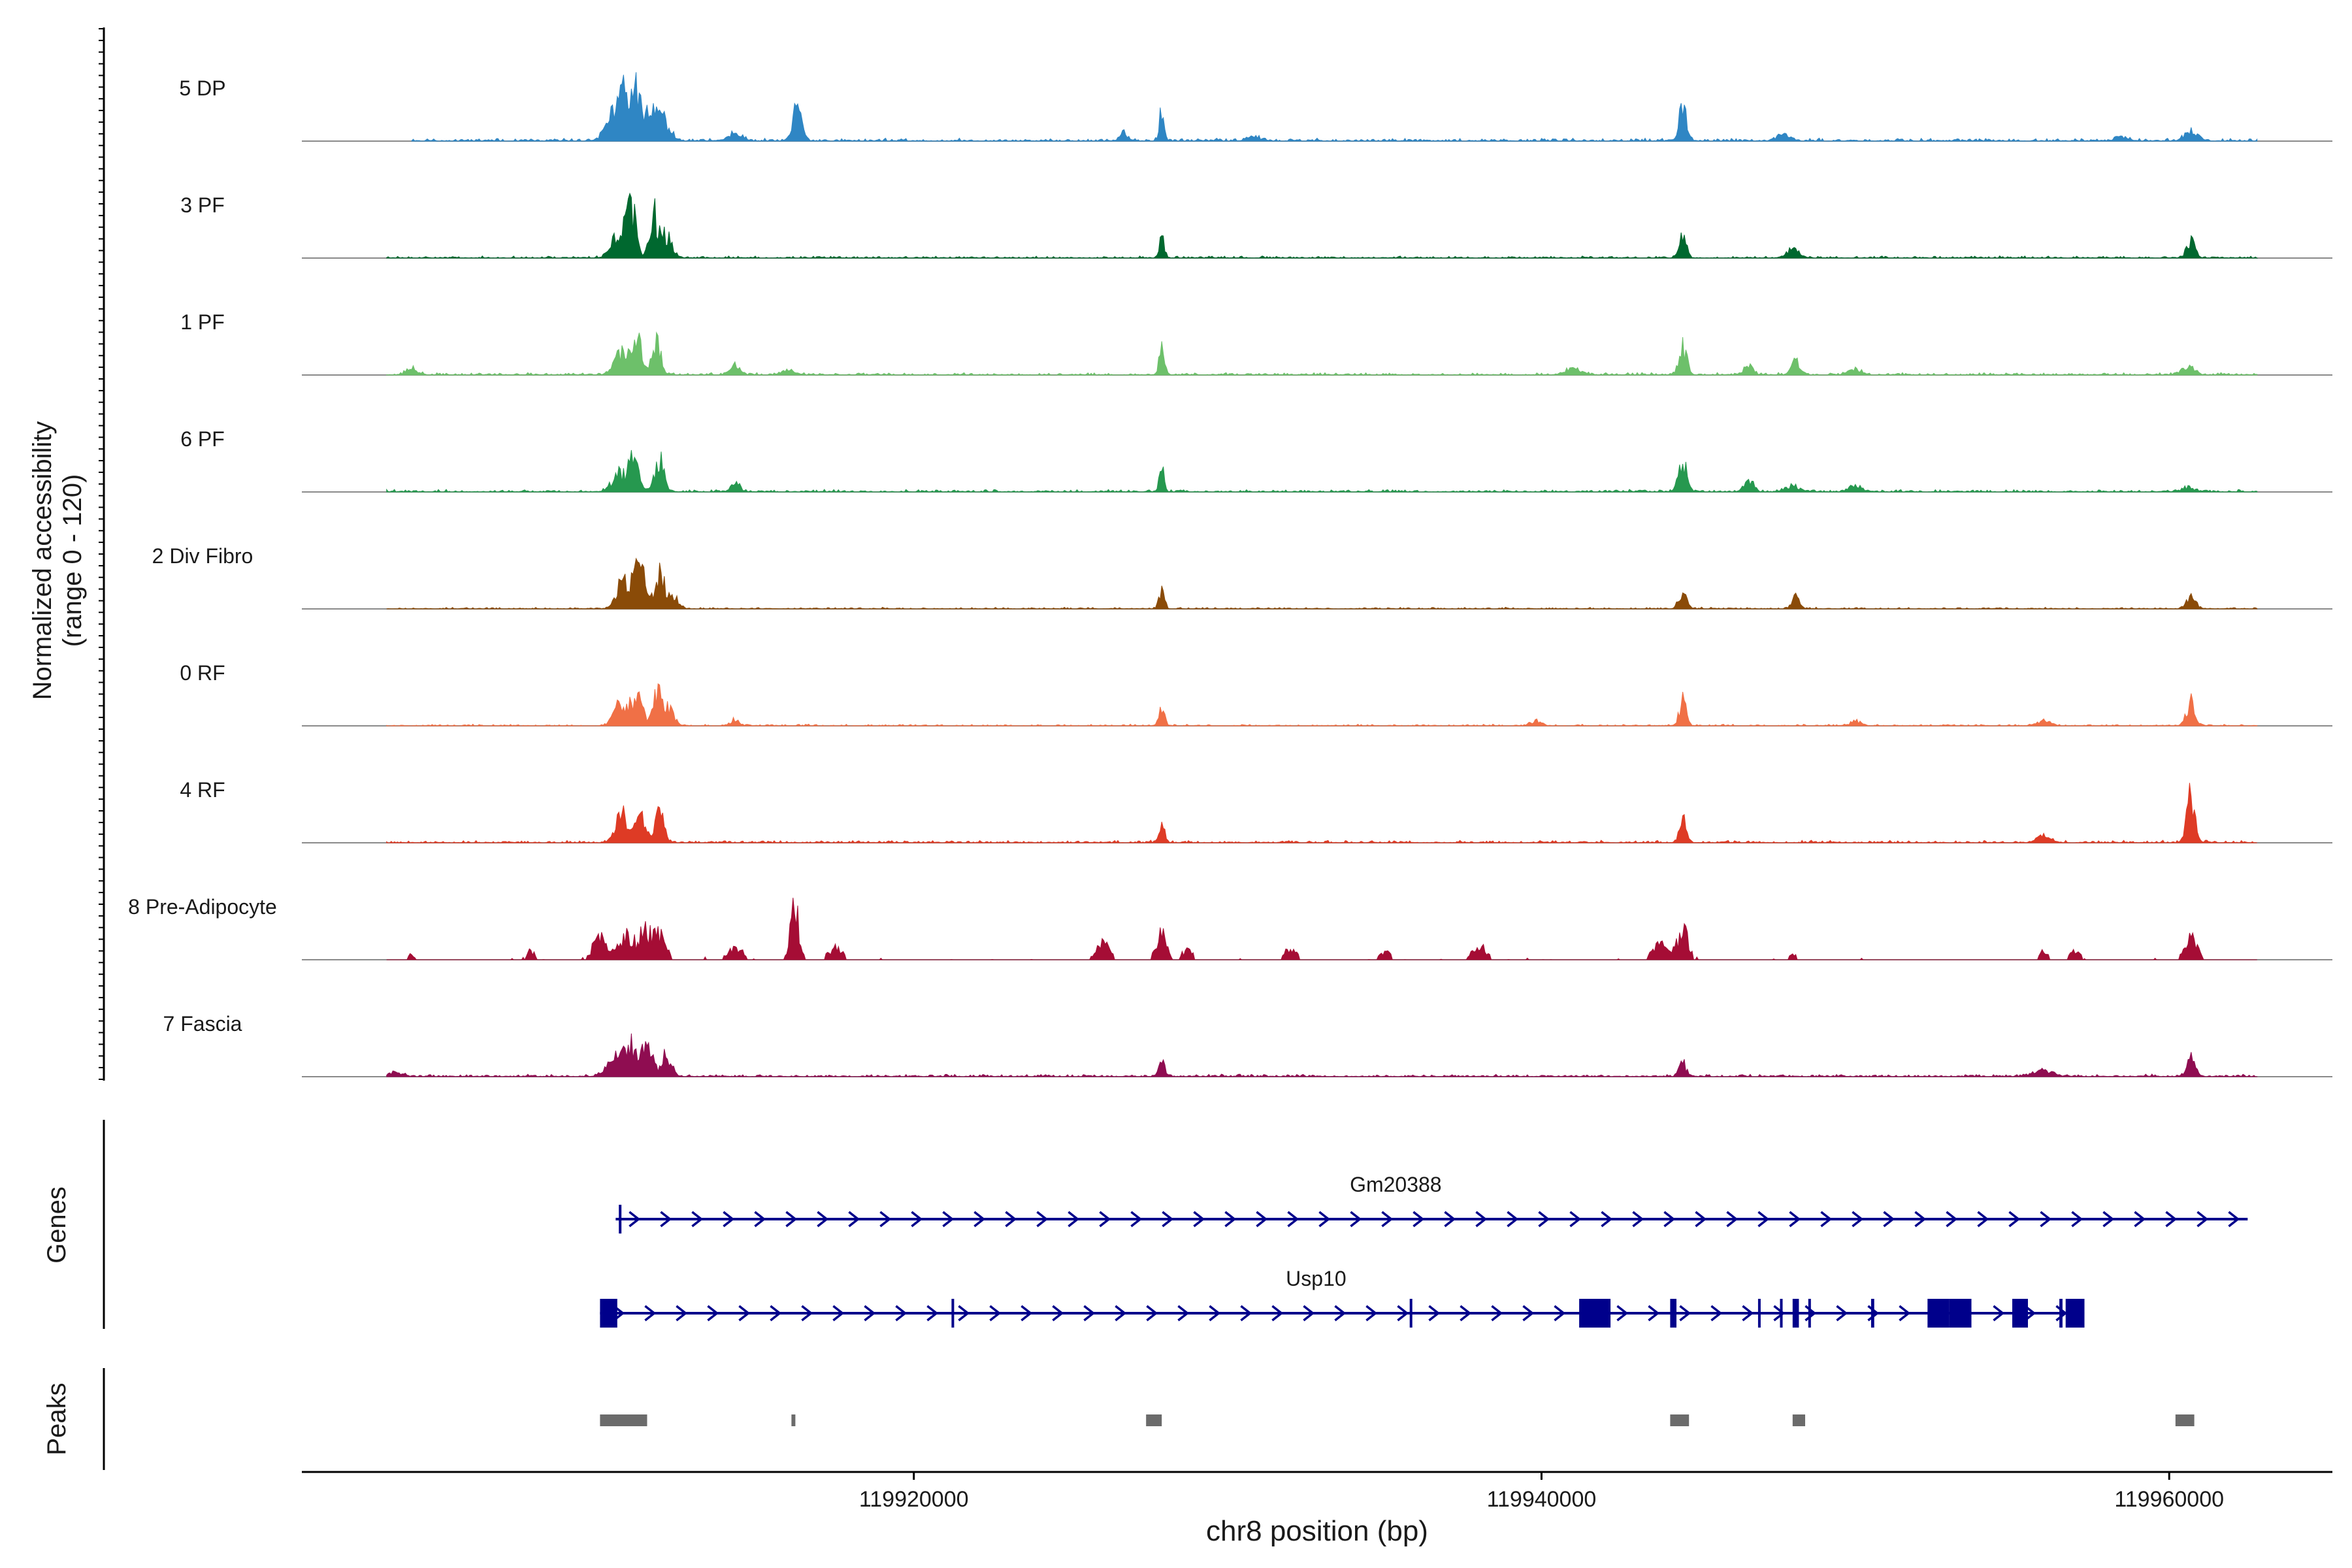 The image size is (2352, 1568). I want to click on track-label: 1 PF, so click(202, 322).